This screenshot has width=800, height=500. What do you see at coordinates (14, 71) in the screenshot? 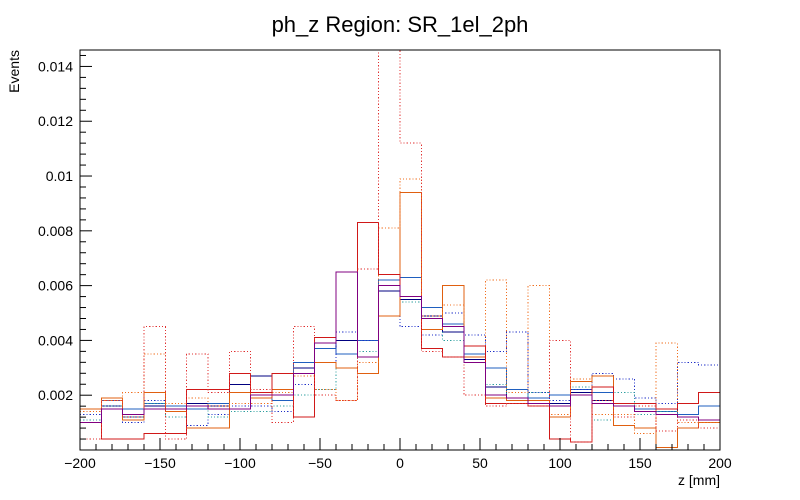
I see `y-axis-title: Events` at bounding box center [14, 71].